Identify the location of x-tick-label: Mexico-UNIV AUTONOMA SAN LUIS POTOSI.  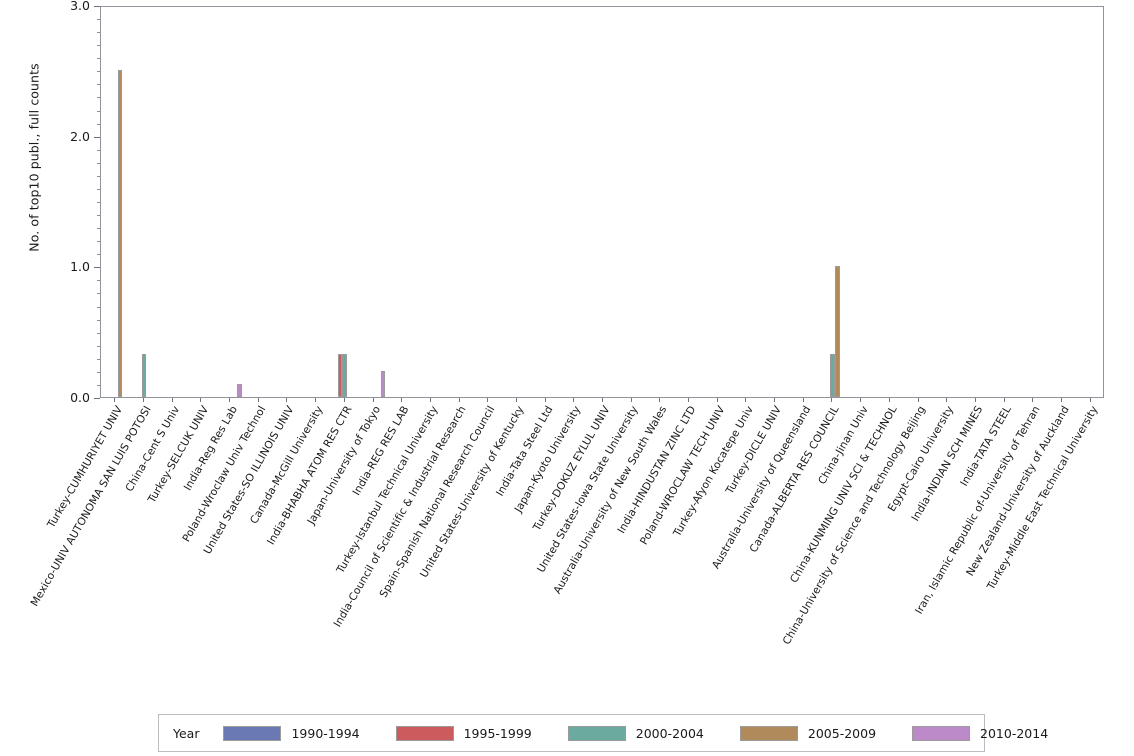
(91, 506).